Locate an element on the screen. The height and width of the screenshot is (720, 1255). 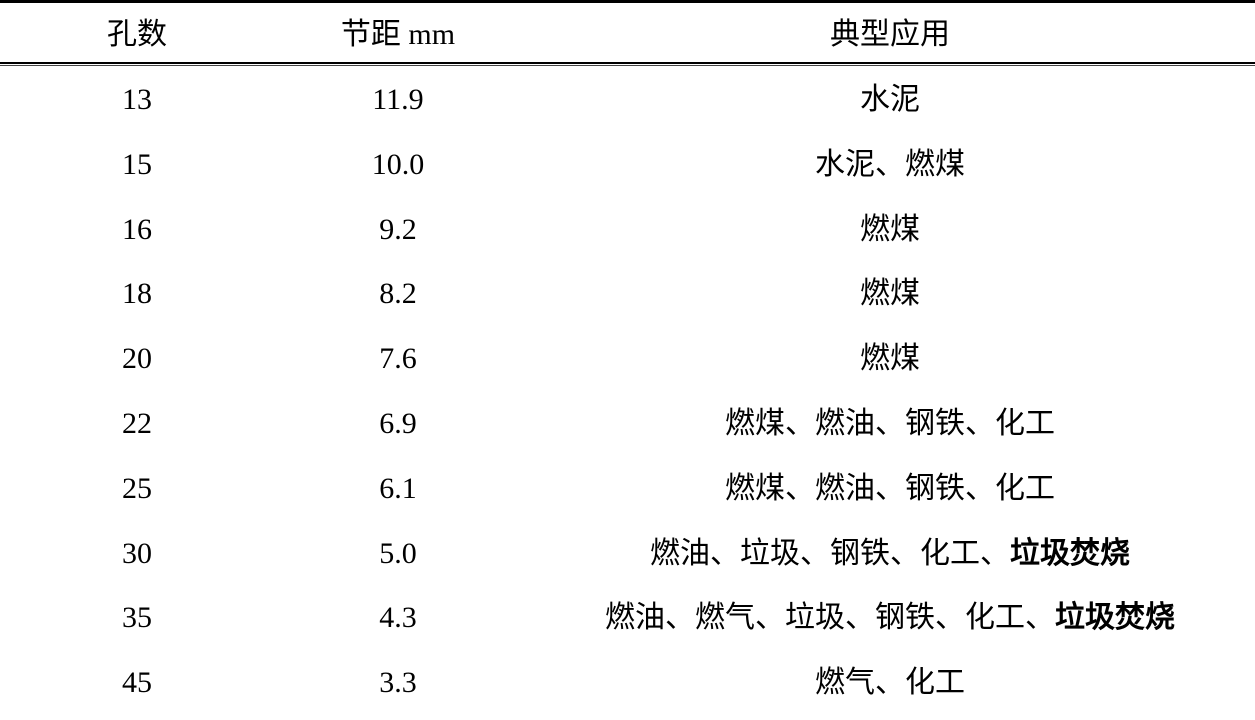
application-cell: 燃气、化工 is located at coordinates (890, 683).